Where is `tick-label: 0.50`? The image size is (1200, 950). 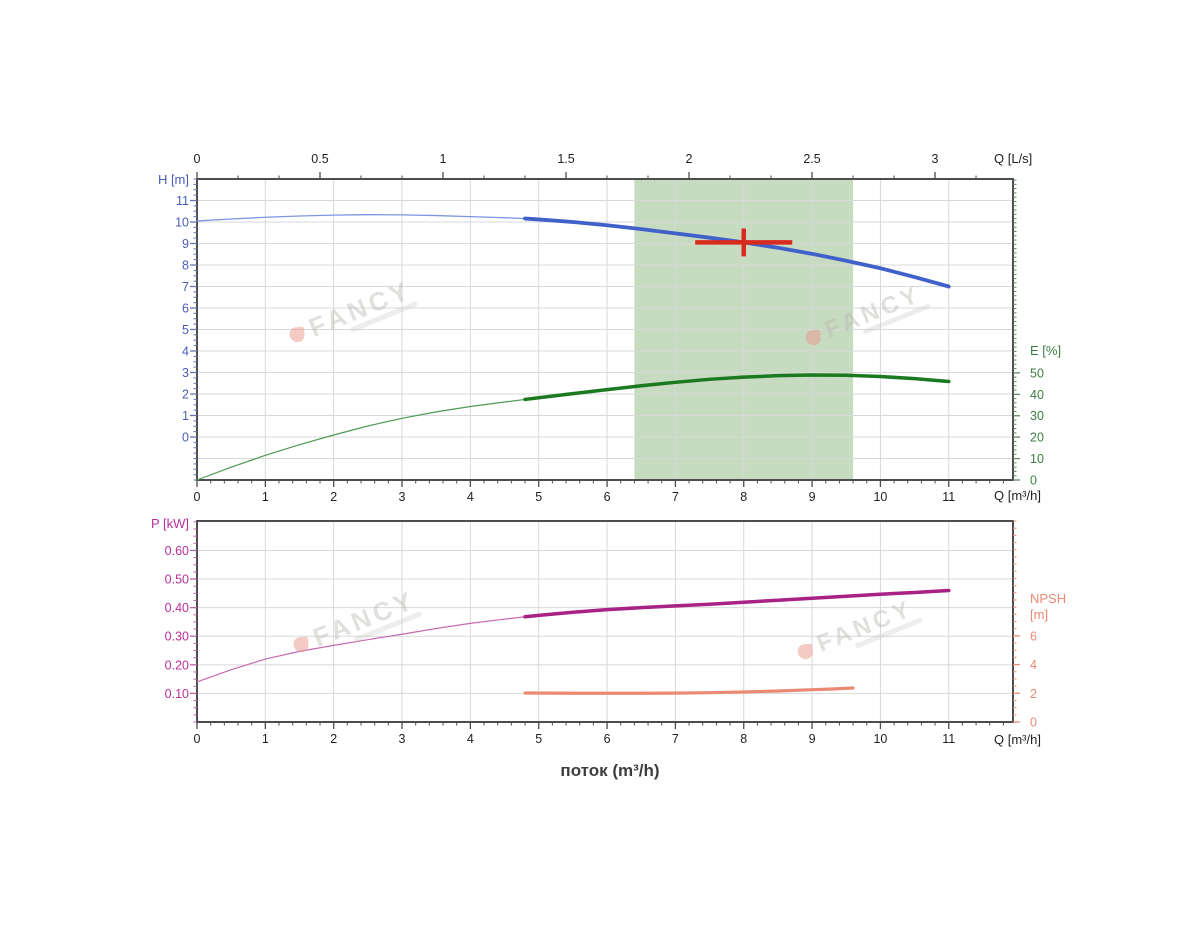 tick-label: 0.50 is located at coordinates (177, 580).